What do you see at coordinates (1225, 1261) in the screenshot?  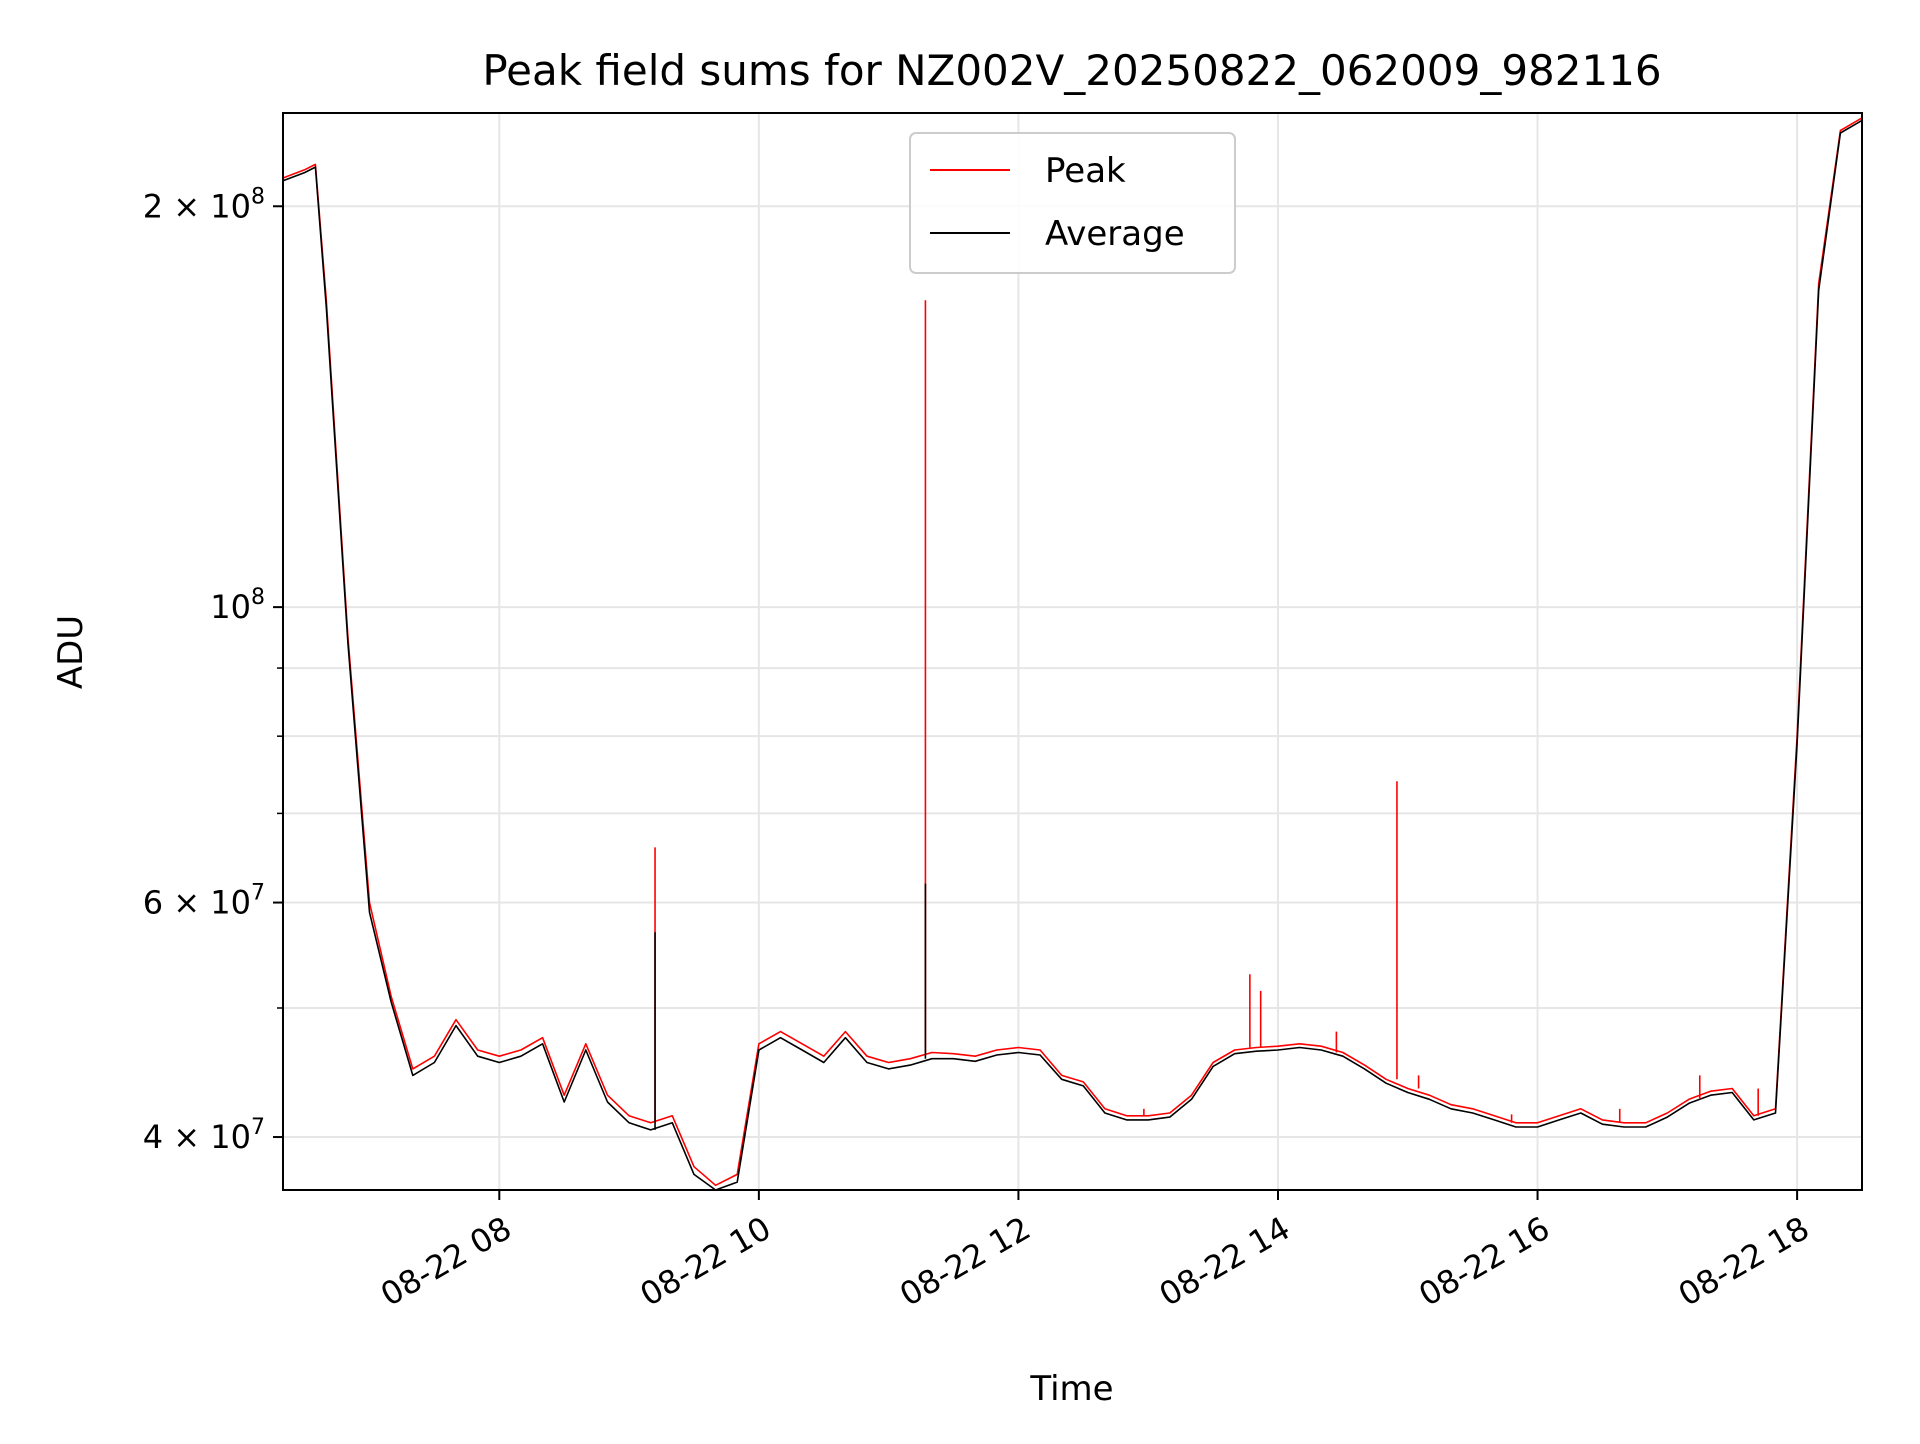 I see `x-tick-label: 08-22 14` at bounding box center [1225, 1261].